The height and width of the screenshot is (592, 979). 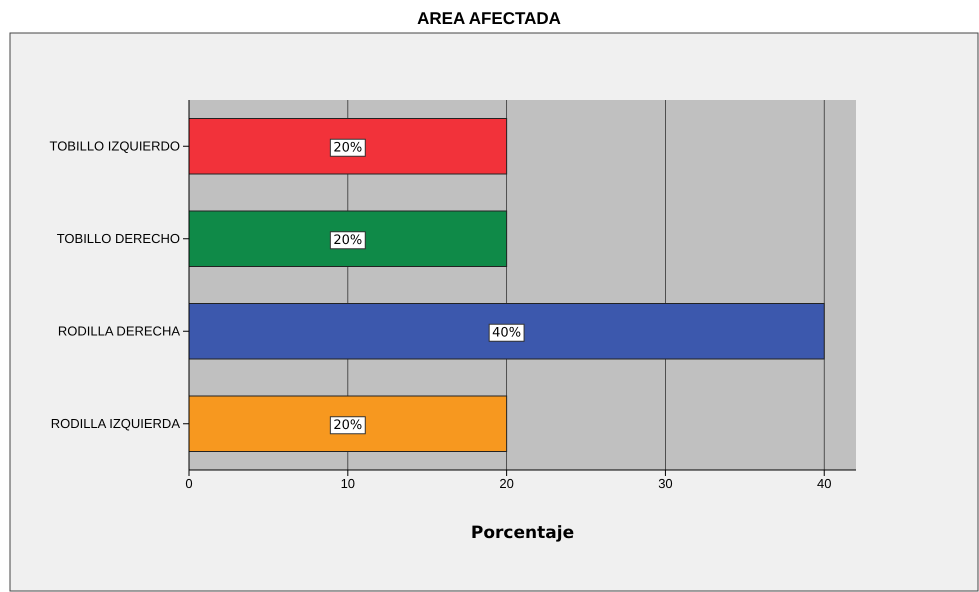 I want to click on y-tick-label: TOBILLO DERECHO, so click(x=118, y=238).